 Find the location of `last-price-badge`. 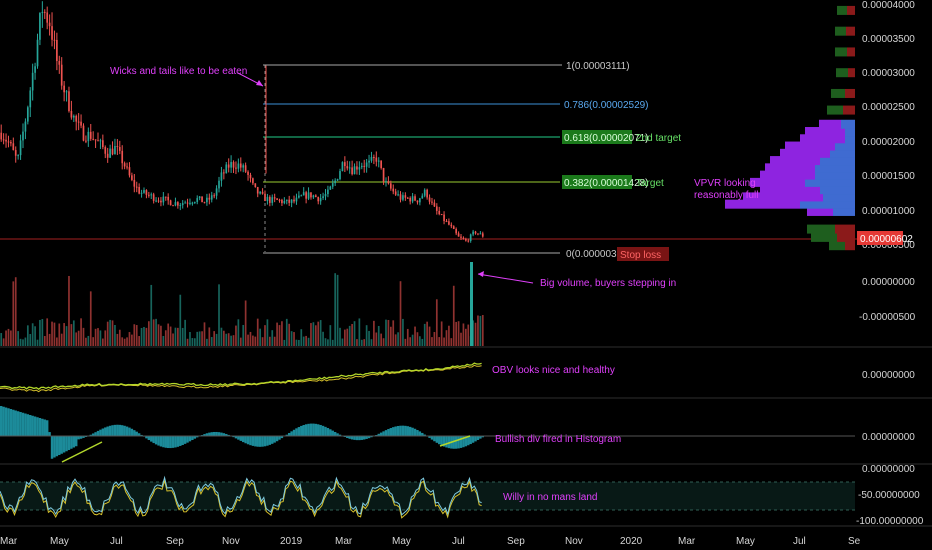

last-price-badge is located at coordinates (880, 238).